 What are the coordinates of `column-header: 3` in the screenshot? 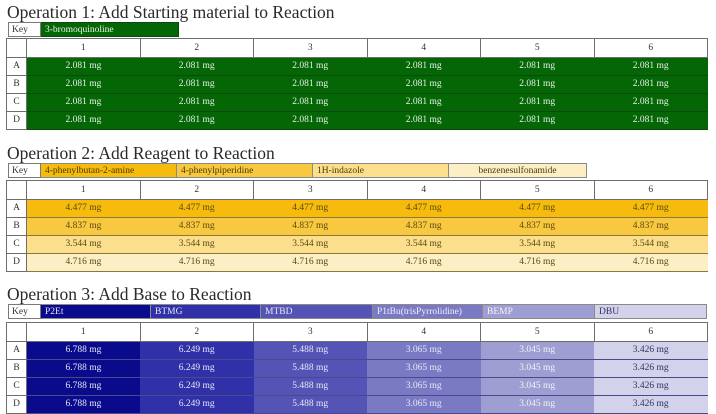 It's located at (310, 48).